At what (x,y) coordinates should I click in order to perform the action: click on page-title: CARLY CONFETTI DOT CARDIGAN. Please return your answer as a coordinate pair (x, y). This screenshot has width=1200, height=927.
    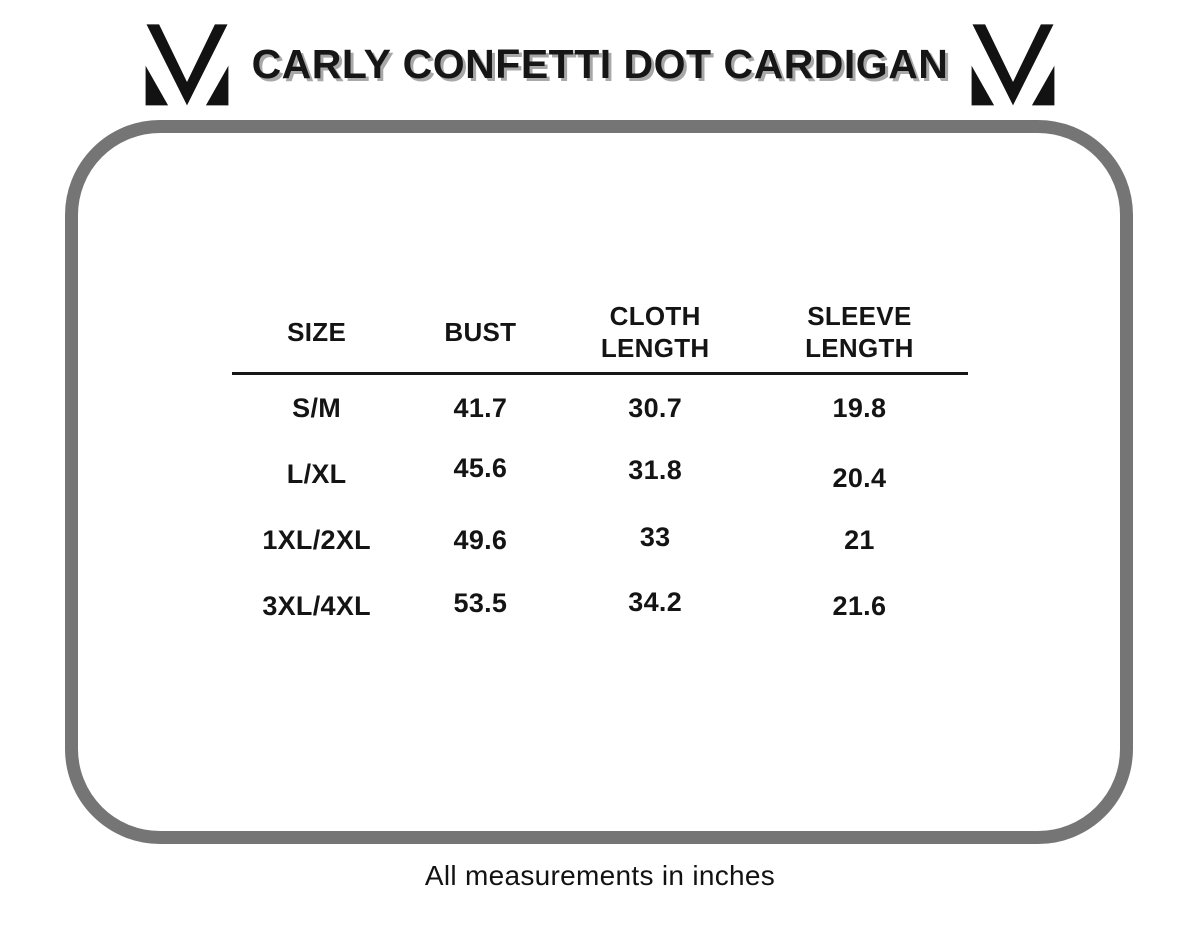
    Looking at the image, I should click on (600, 63).